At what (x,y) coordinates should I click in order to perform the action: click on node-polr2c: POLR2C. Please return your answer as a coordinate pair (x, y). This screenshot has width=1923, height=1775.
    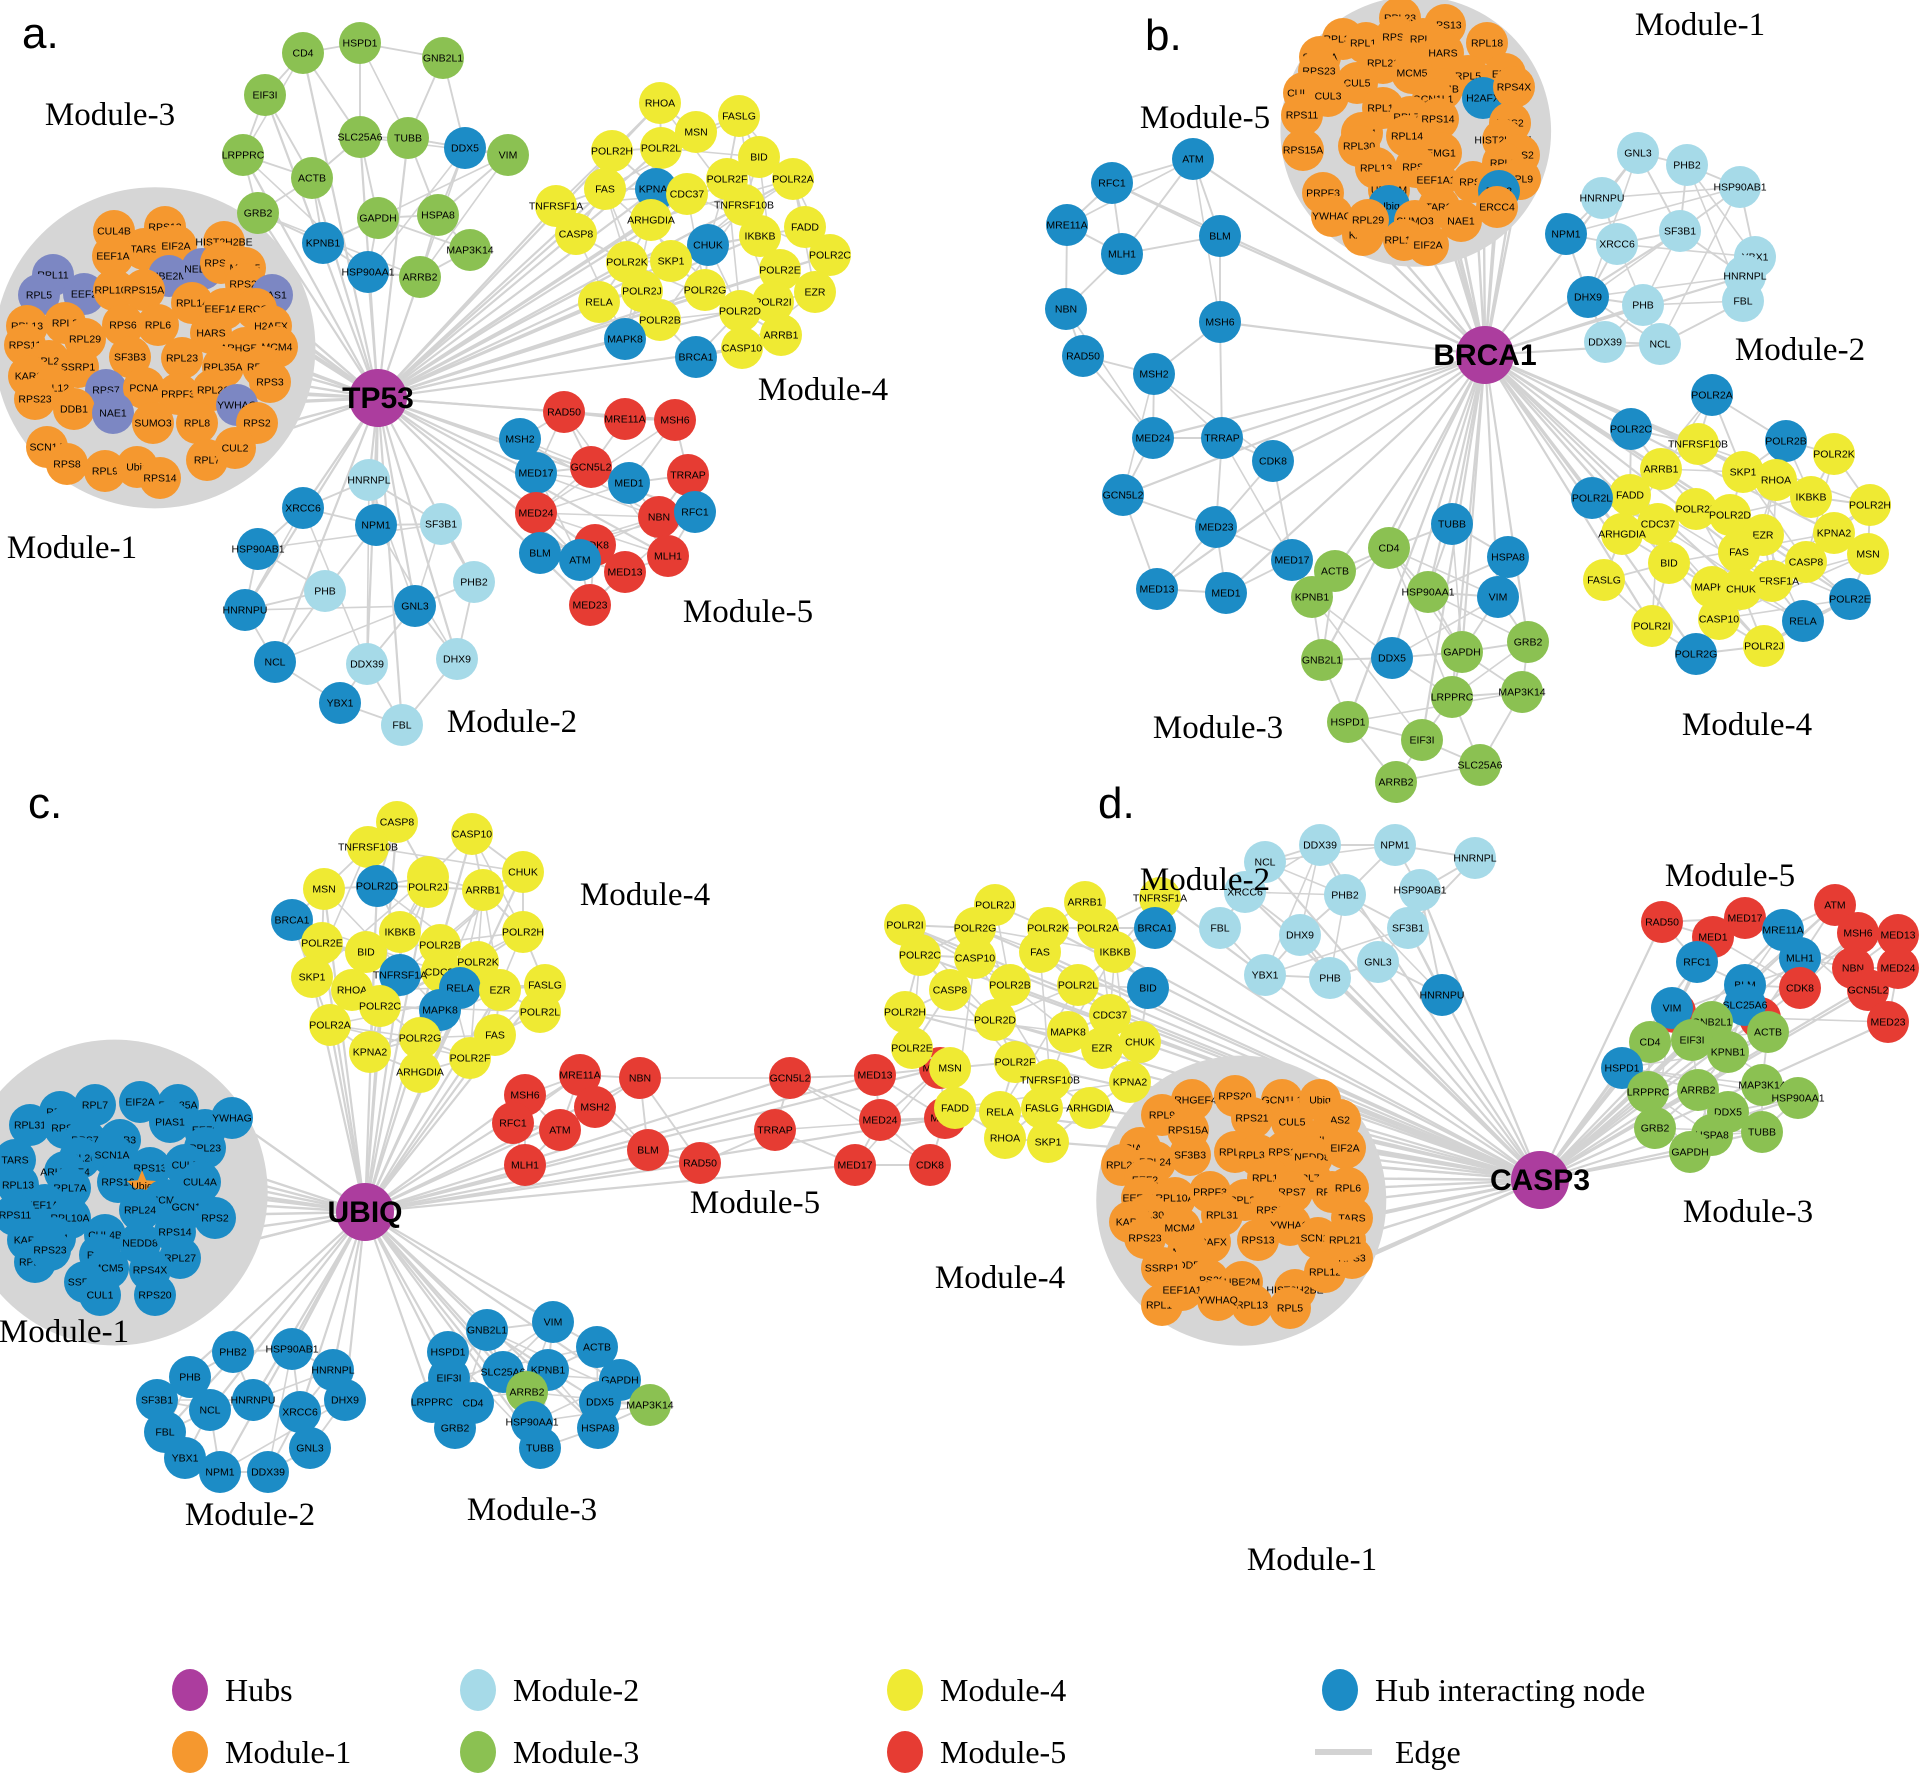
    Looking at the image, I should click on (830, 255).